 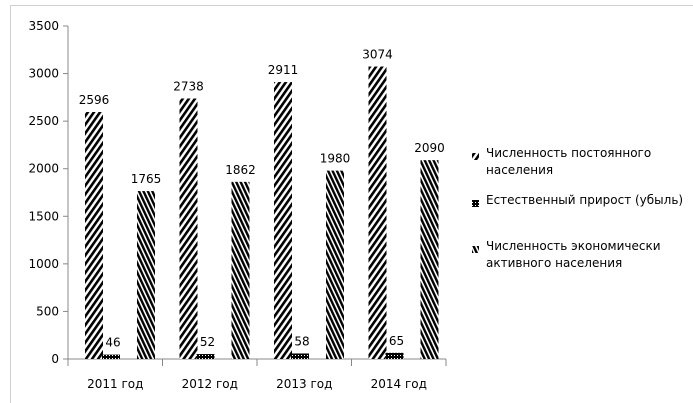 I want to click on data-label: 1980, so click(x=335, y=159).